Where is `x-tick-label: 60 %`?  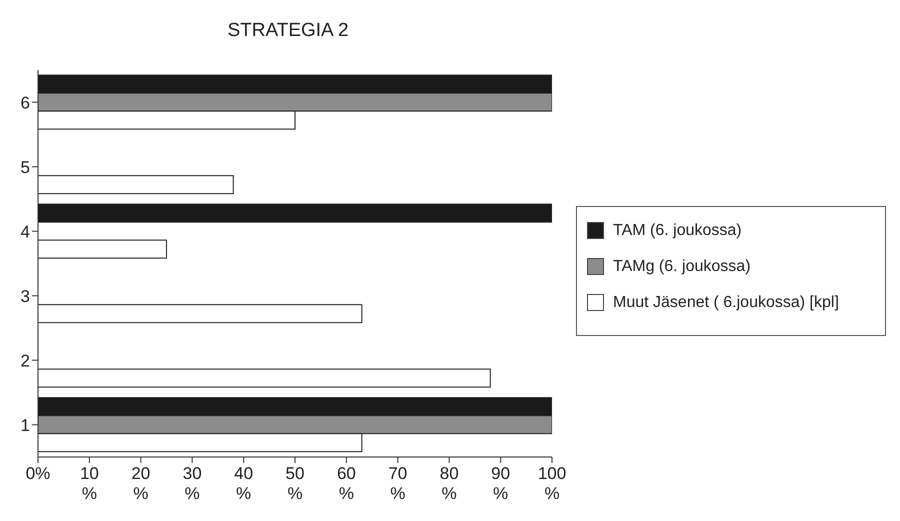
x-tick-label: 60 % is located at coordinates (346, 483).